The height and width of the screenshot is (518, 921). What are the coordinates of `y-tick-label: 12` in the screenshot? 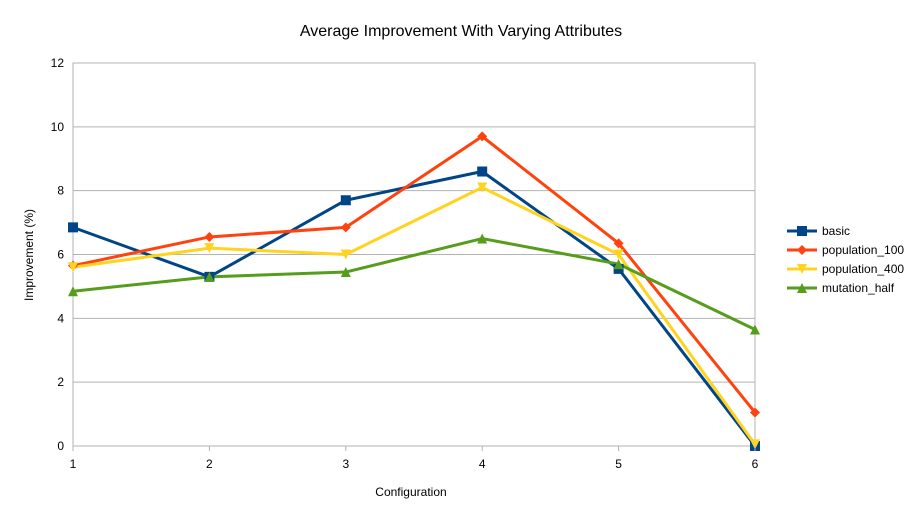 It's located at (58, 63).